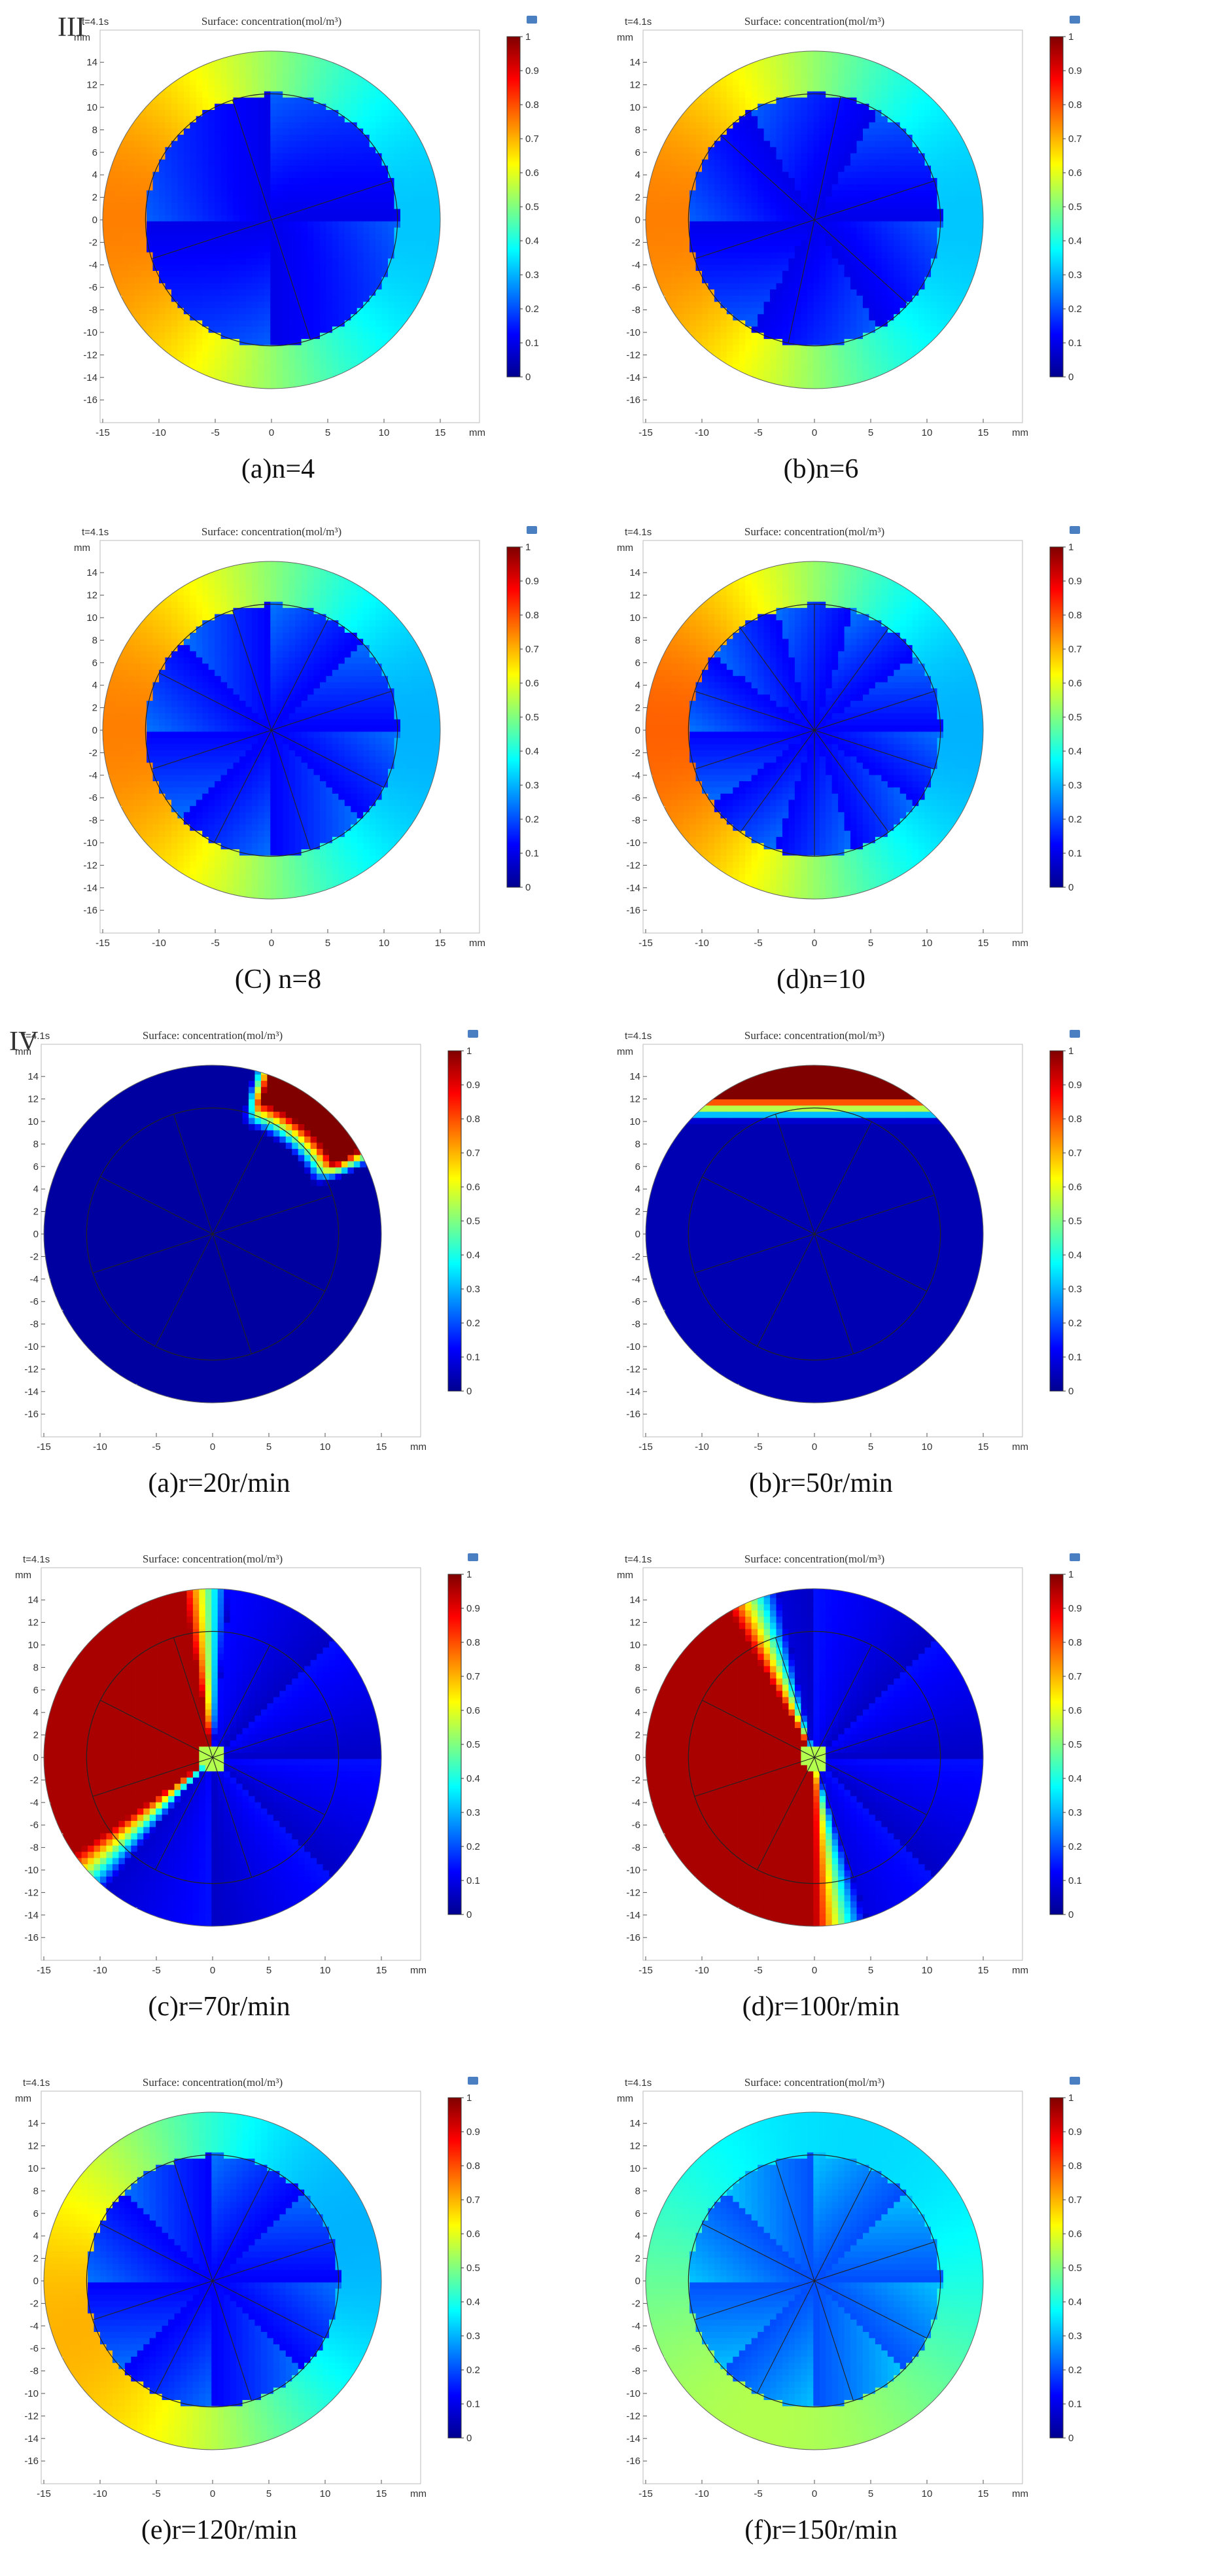 The height and width of the screenshot is (2576, 1222). Describe the element at coordinates (646, 432) in the screenshot. I see `x-tick-label: -15` at that location.